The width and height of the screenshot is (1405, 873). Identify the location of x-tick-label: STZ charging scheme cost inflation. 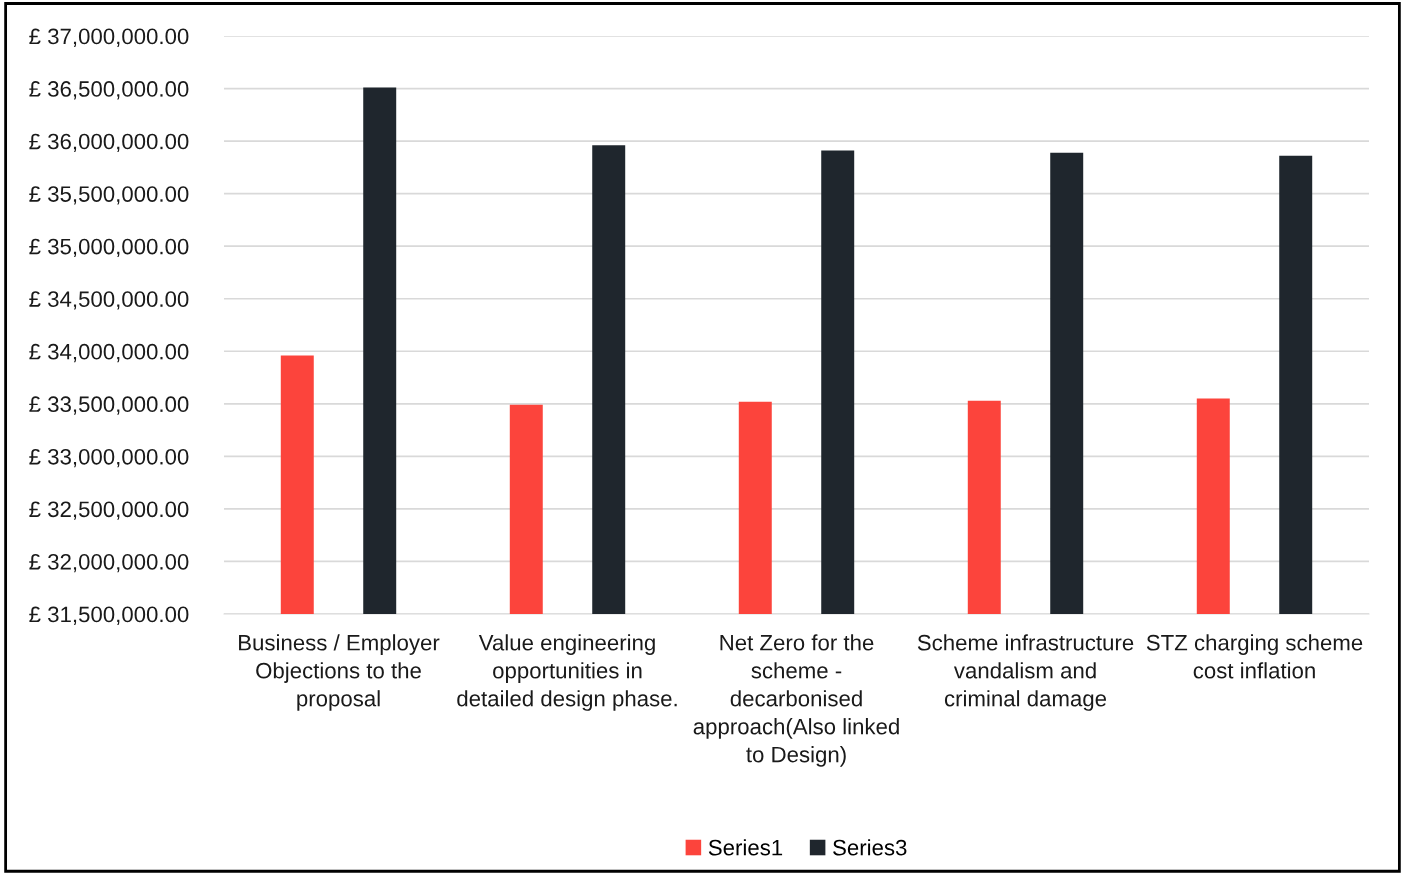
(1254, 656).